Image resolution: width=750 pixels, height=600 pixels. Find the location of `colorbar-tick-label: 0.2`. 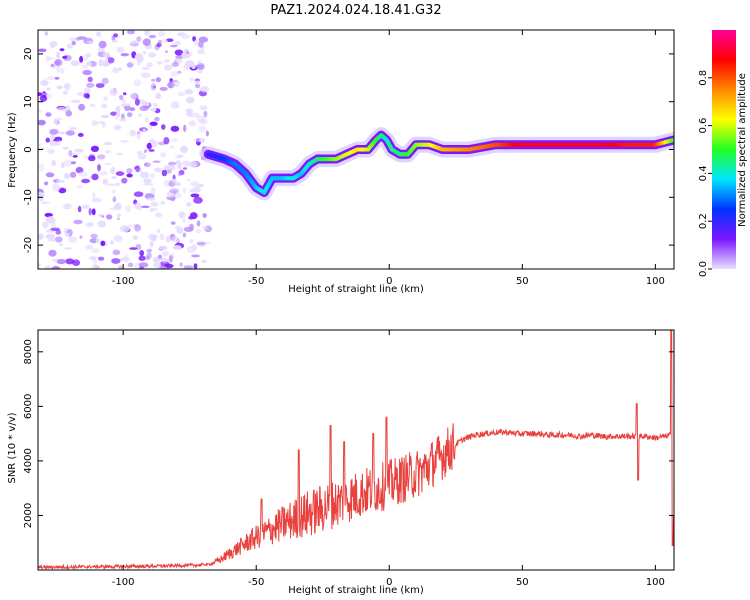

colorbar-tick-label: 0.2 is located at coordinates (703, 221).